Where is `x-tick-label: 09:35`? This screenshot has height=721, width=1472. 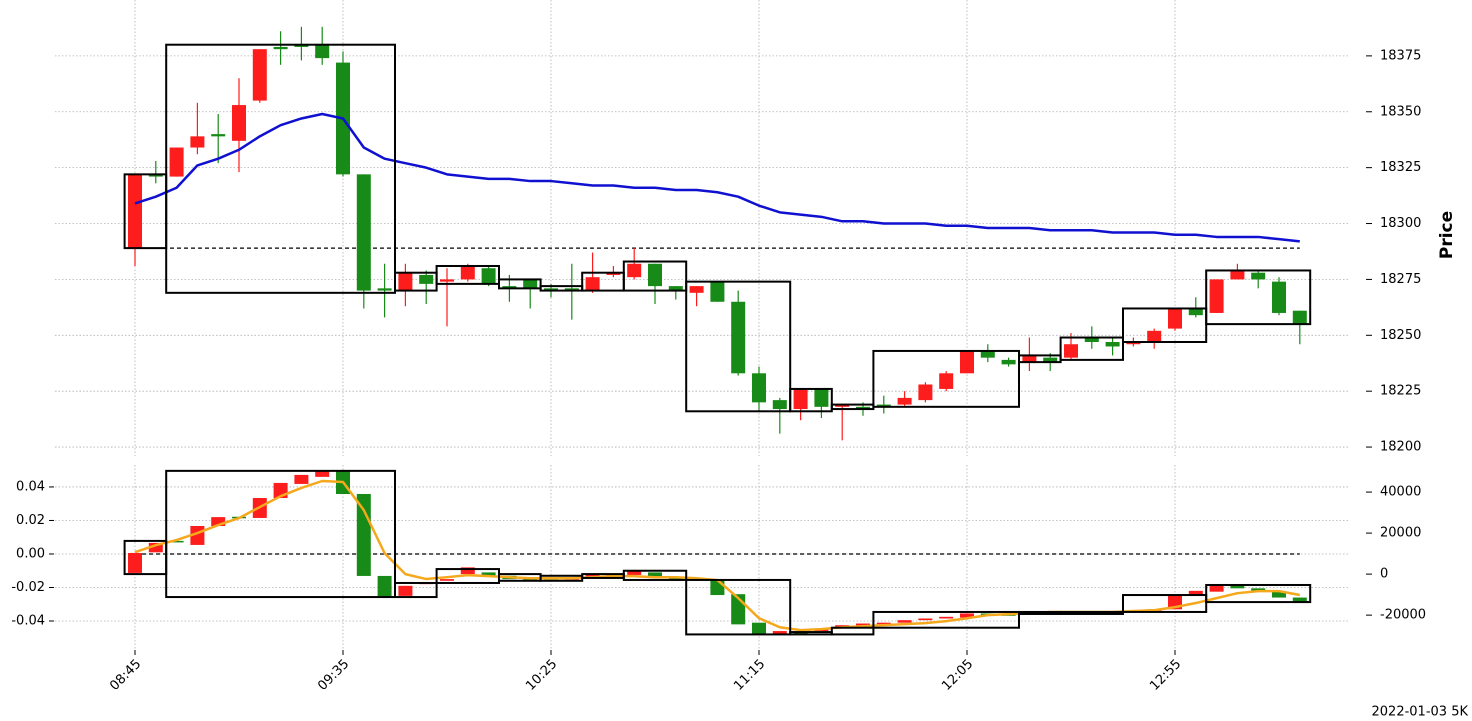
x-tick-label: 09:35 is located at coordinates (333, 675).